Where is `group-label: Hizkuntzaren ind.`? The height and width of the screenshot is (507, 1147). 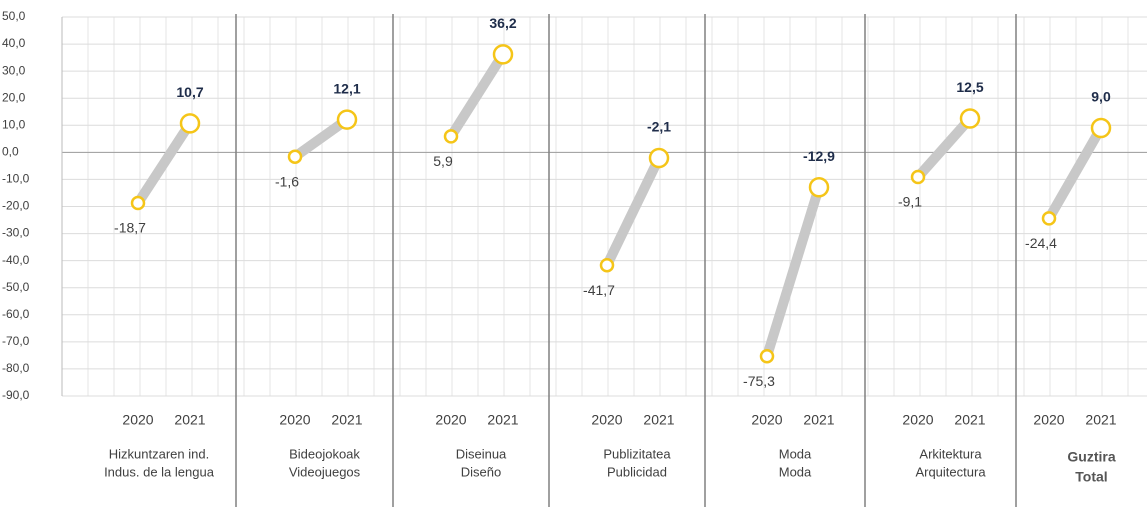 group-label: Hizkuntzaren ind. is located at coordinates (159, 453).